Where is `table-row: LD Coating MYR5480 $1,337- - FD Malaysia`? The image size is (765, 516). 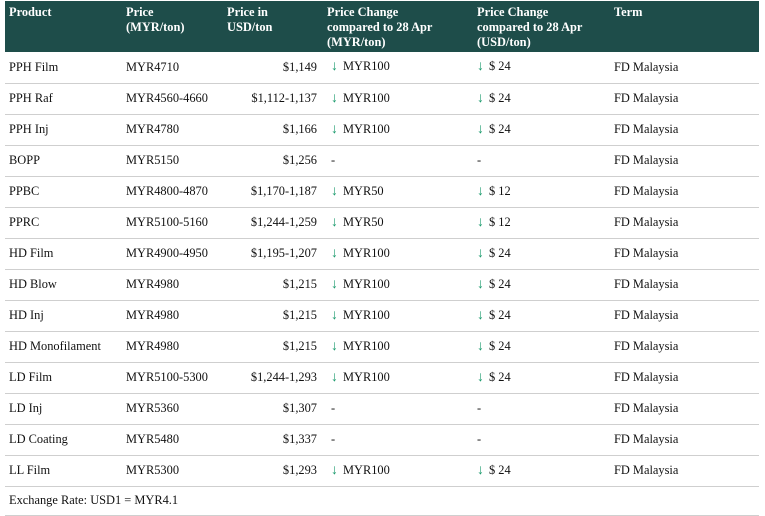
table-row: LD Coating MYR5480 $1,337- - FD Malaysia is located at coordinates (382, 440).